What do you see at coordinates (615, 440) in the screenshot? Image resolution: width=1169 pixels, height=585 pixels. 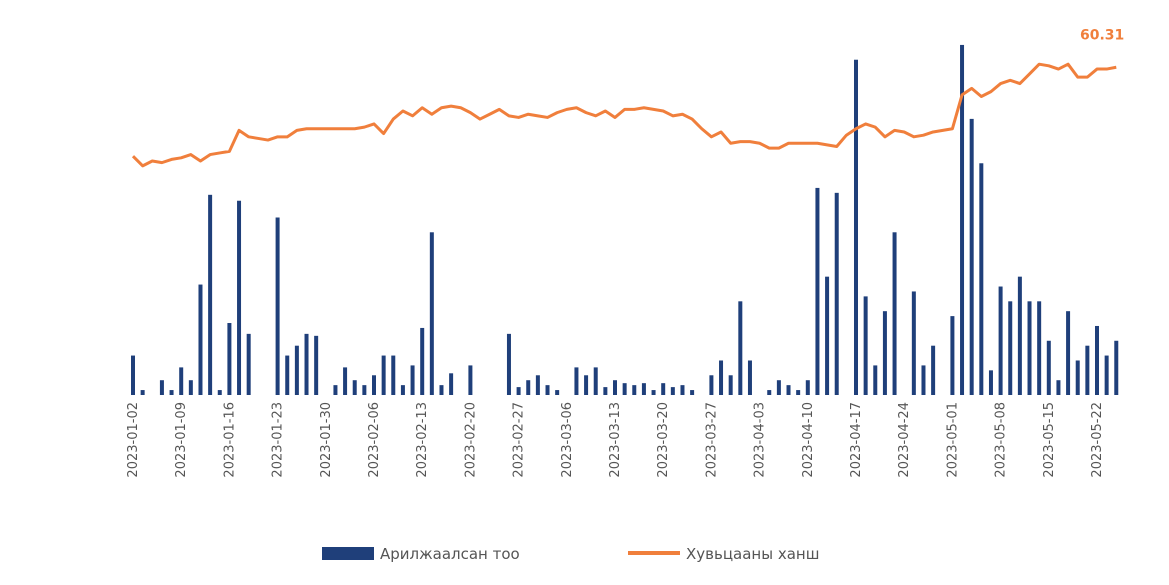 I see `x-tick-label: 2023-03-13` at bounding box center [615, 440].